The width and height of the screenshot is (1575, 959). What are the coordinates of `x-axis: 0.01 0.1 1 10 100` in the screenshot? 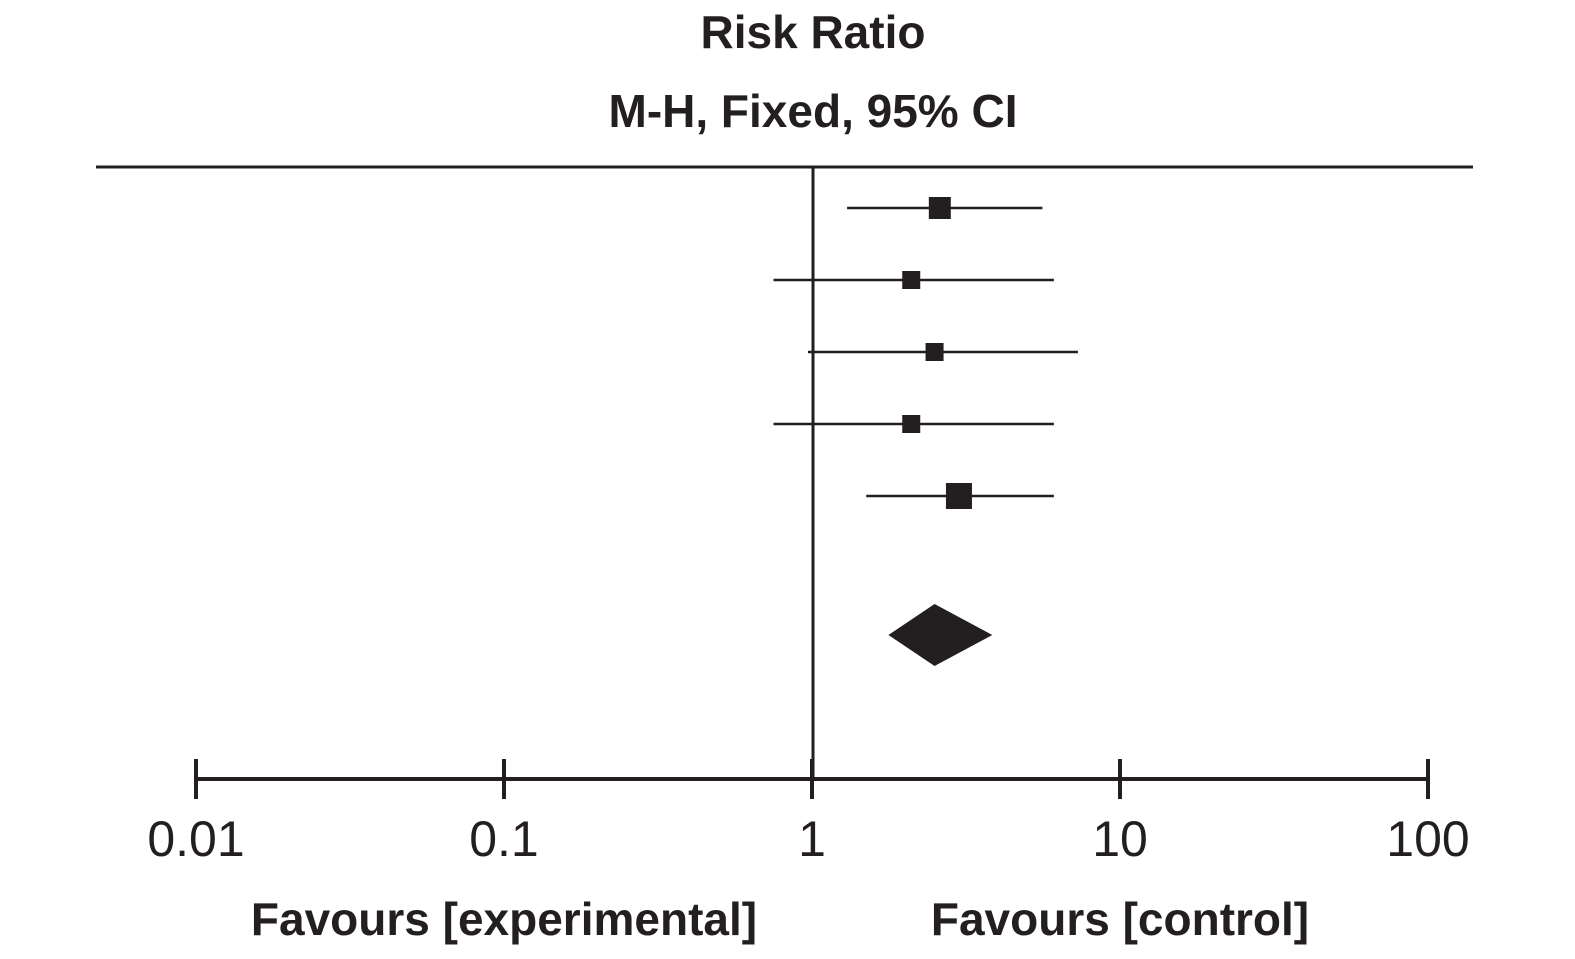 It's located at (808, 813).